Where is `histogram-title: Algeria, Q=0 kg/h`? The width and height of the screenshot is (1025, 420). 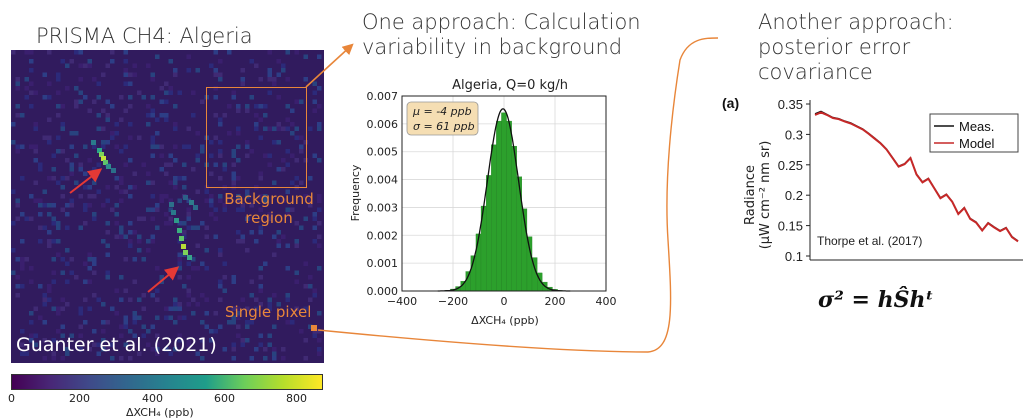
histogram-title: Algeria, Q=0 kg/h is located at coordinates (510, 85).